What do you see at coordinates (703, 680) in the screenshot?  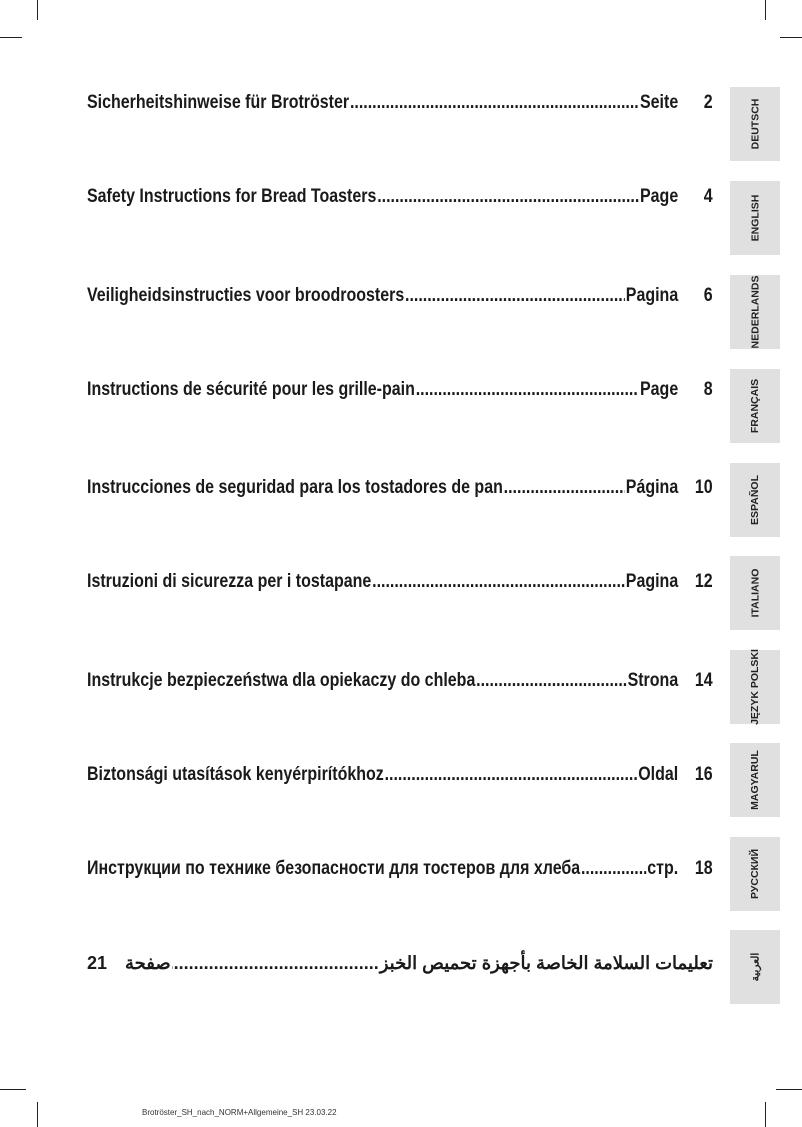 I see `page-number: 14` at bounding box center [703, 680].